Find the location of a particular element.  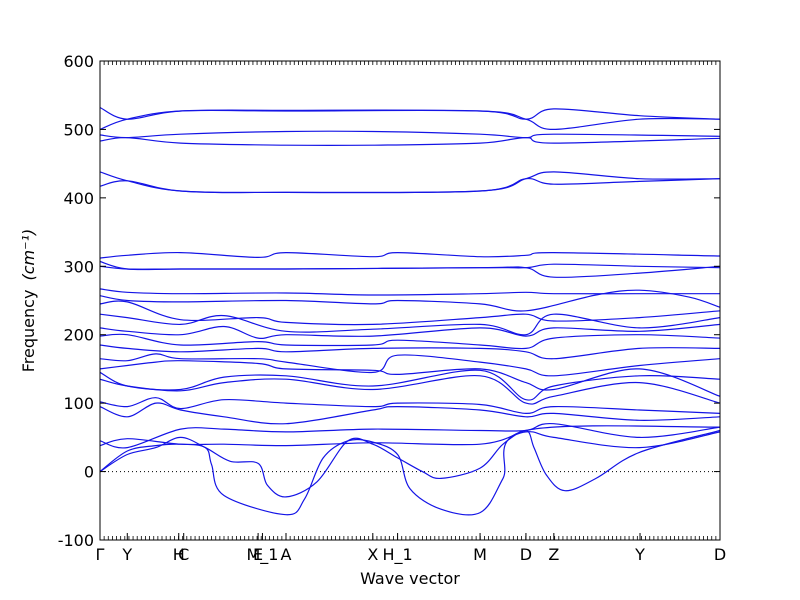

y-tick-label: 100 is located at coordinates (78, 403).